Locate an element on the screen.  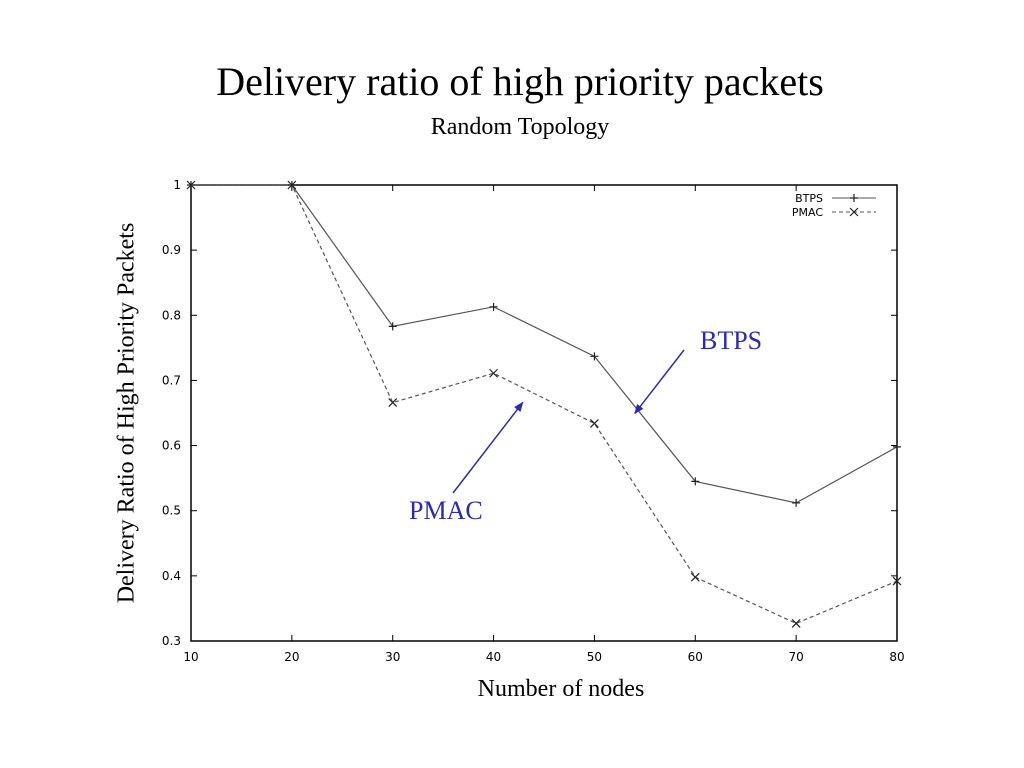
x-tick-label: 10 is located at coordinates (190, 657).